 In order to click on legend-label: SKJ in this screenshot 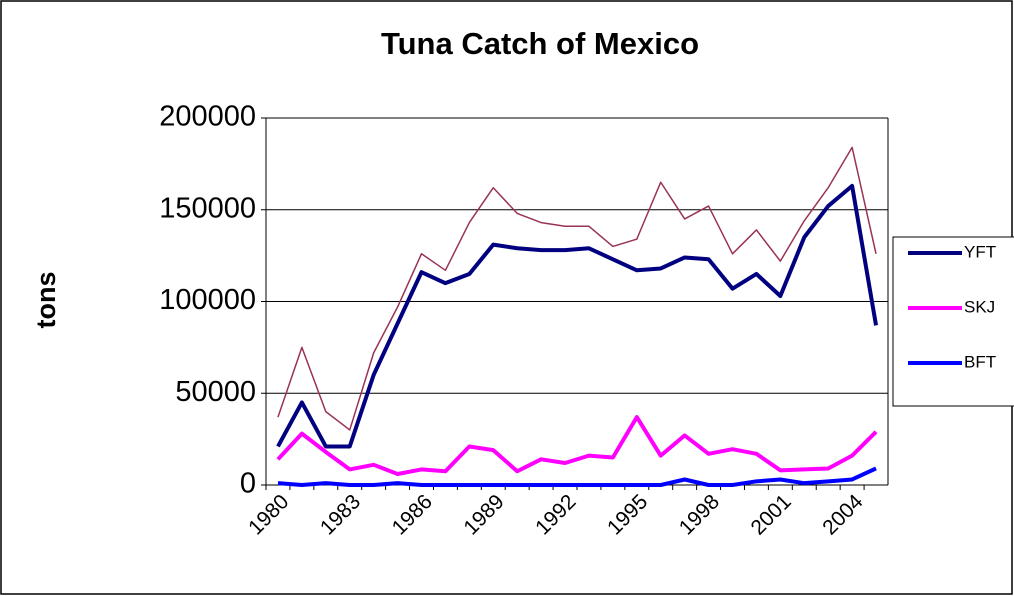, I will do `click(979, 306)`.